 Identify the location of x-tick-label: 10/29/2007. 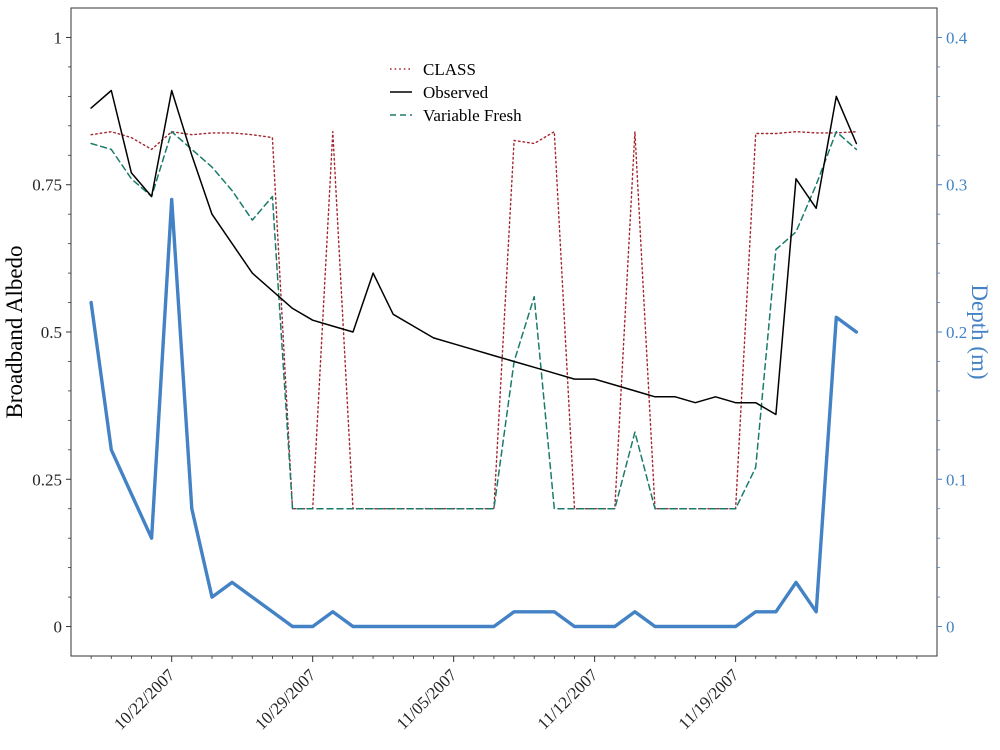
(285, 699).